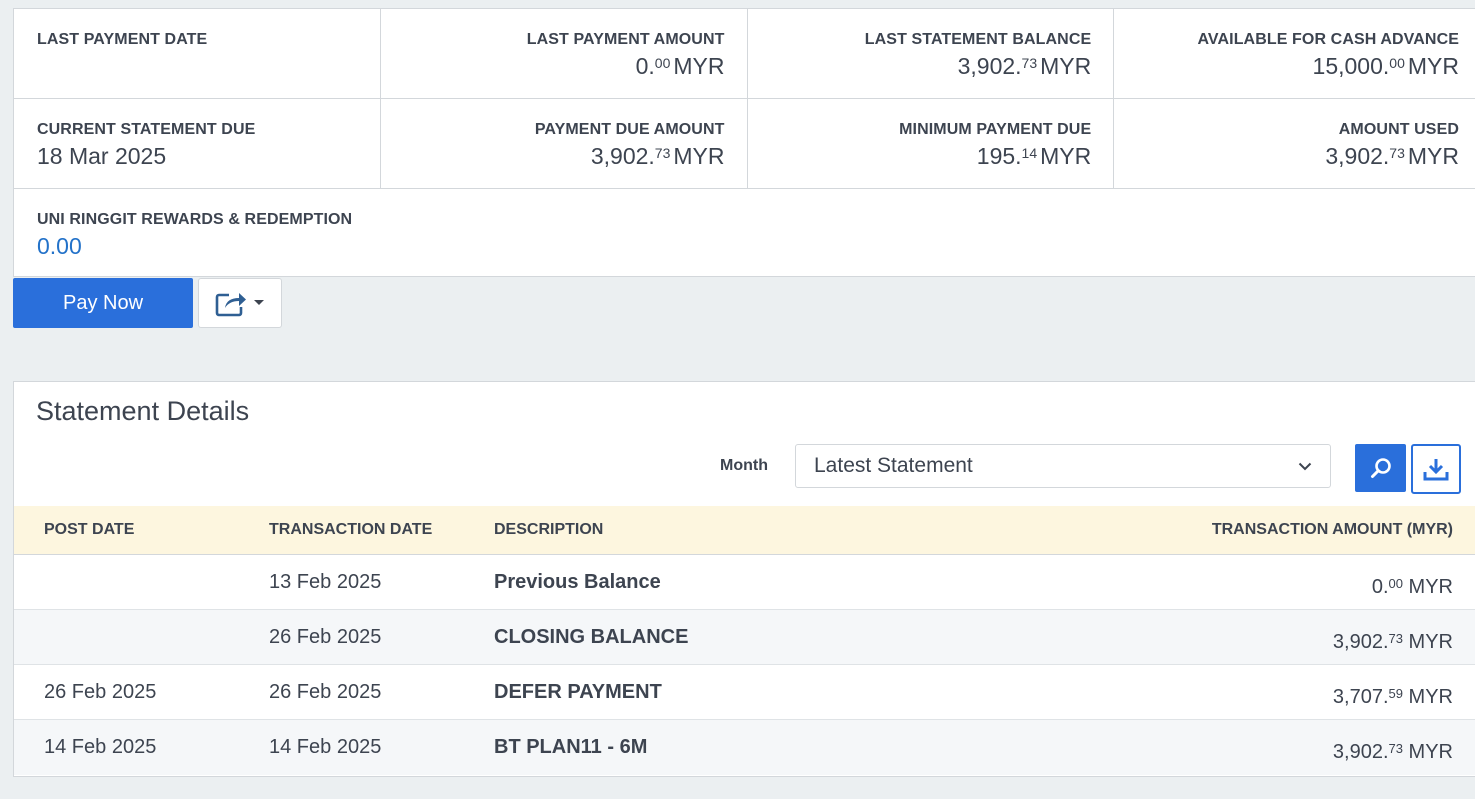 This screenshot has width=1475, height=799. What do you see at coordinates (1034, 156) in the screenshot?
I see `minimum-payment-due-value: 195.14 MYR` at bounding box center [1034, 156].